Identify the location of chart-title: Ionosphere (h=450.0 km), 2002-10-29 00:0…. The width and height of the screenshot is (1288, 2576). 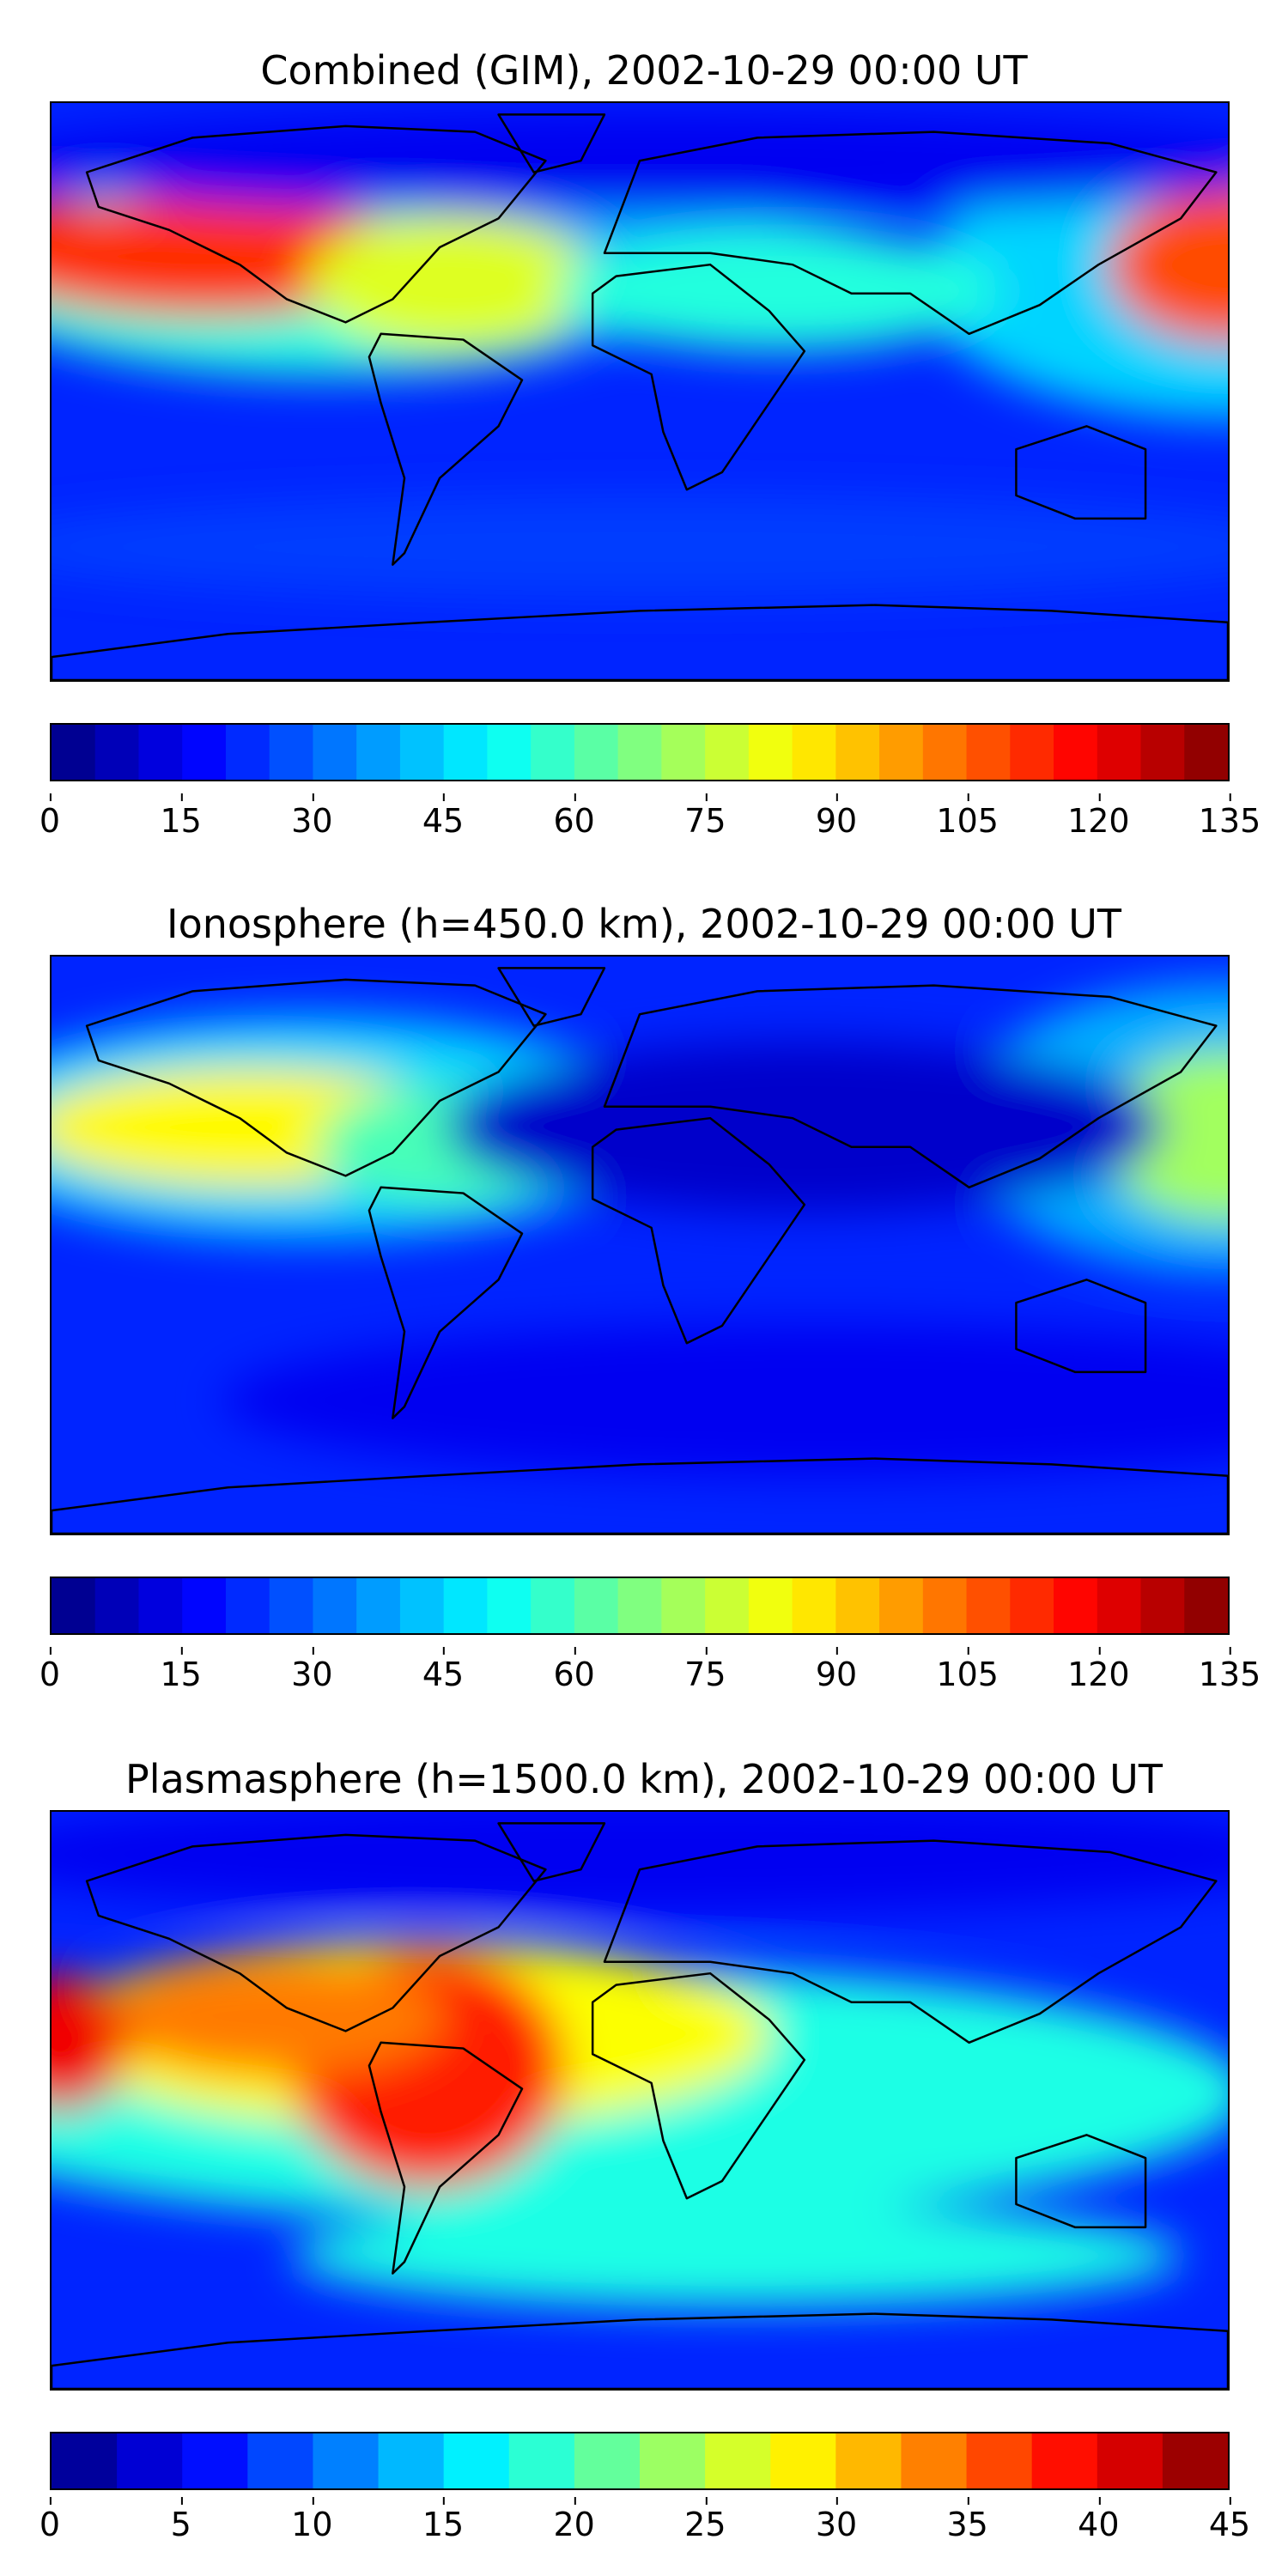
(644, 924).